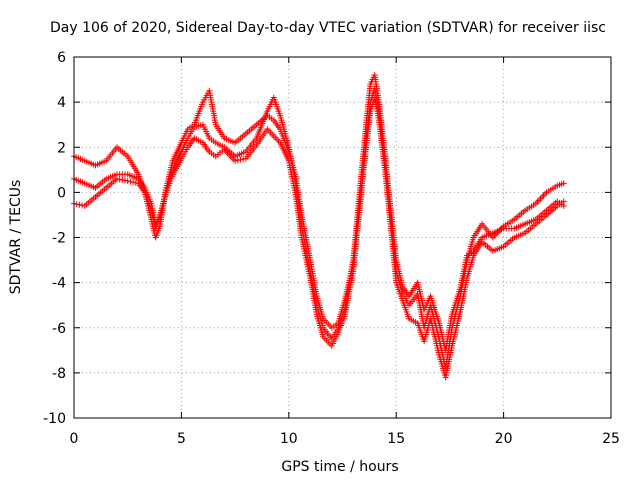  I want to click on y-tick-label: -10, so click(54, 419).